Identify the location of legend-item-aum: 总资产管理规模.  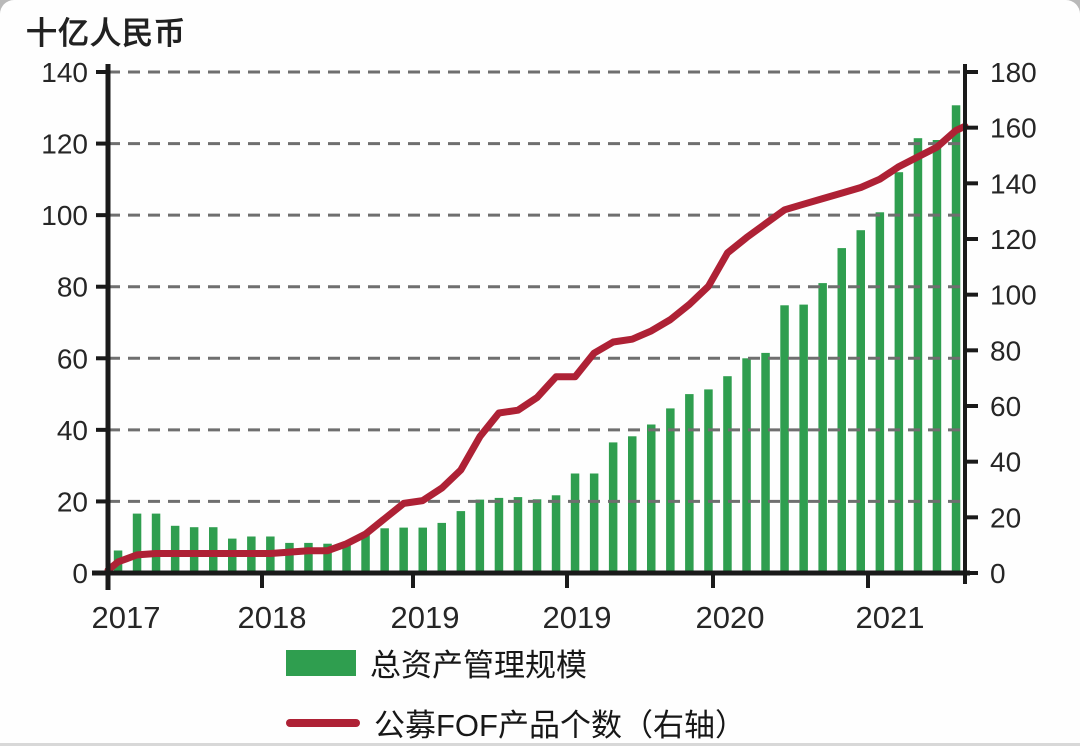
(516, 662).